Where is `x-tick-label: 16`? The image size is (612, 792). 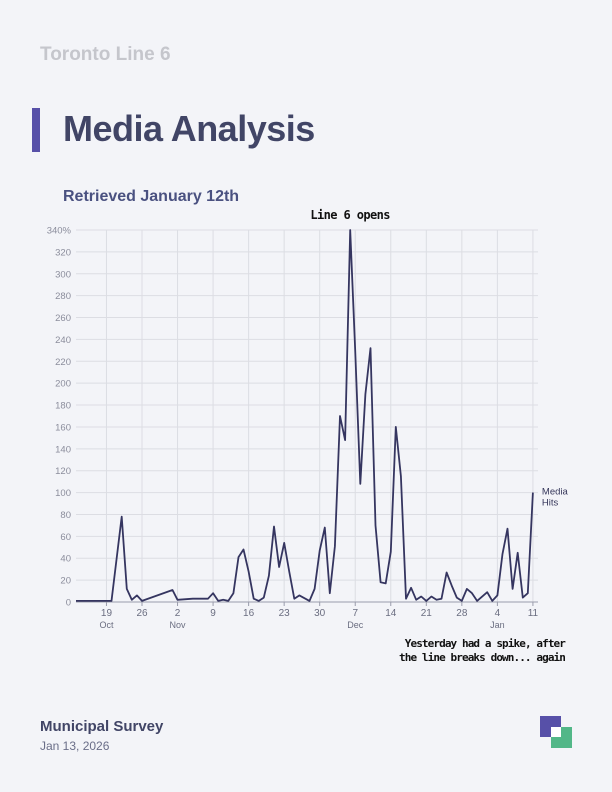 x-tick-label: 16 is located at coordinates (249, 613).